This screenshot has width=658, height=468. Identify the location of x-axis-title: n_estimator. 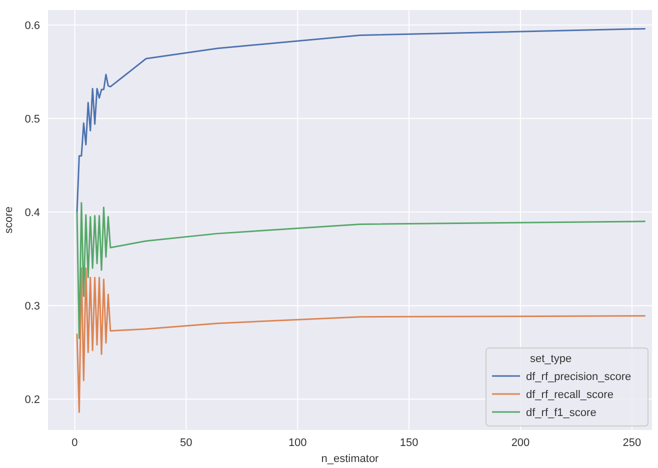
(350, 459).